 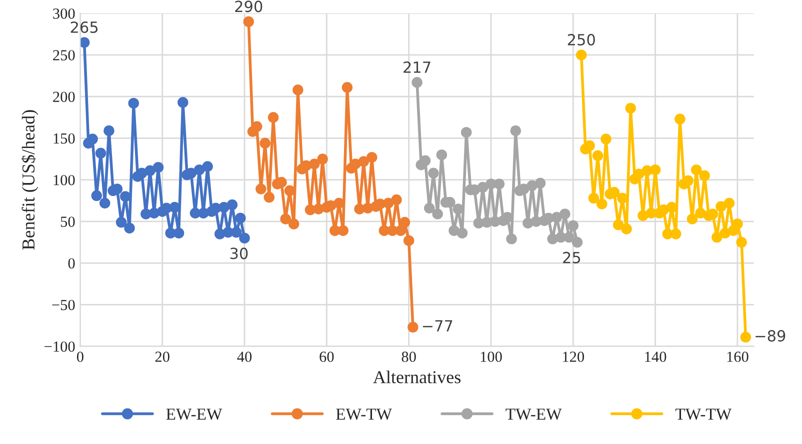 What do you see at coordinates (194, 414) in the screenshot?
I see `legend-label: EW-EW` at bounding box center [194, 414].